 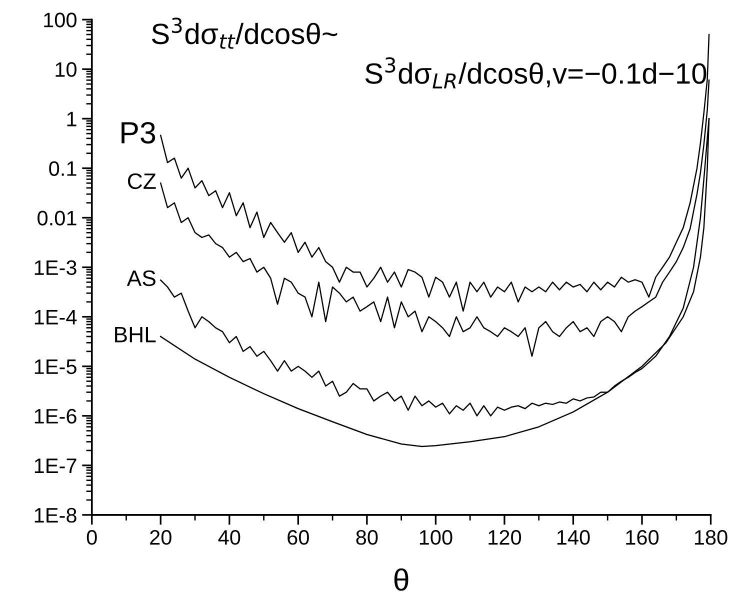 I want to click on y-tick-label: 1E-7, so click(x=55, y=465).